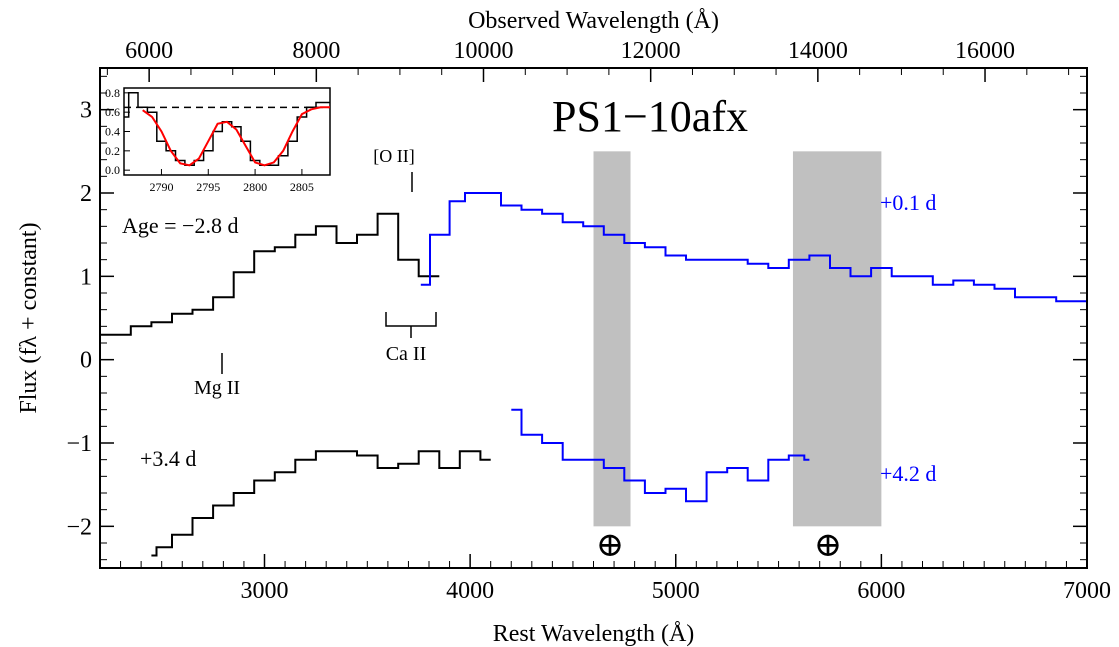 The height and width of the screenshot is (647, 1119). Describe the element at coordinates (79, 444) in the screenshot. I see `y-tick-label: −1` at that location.